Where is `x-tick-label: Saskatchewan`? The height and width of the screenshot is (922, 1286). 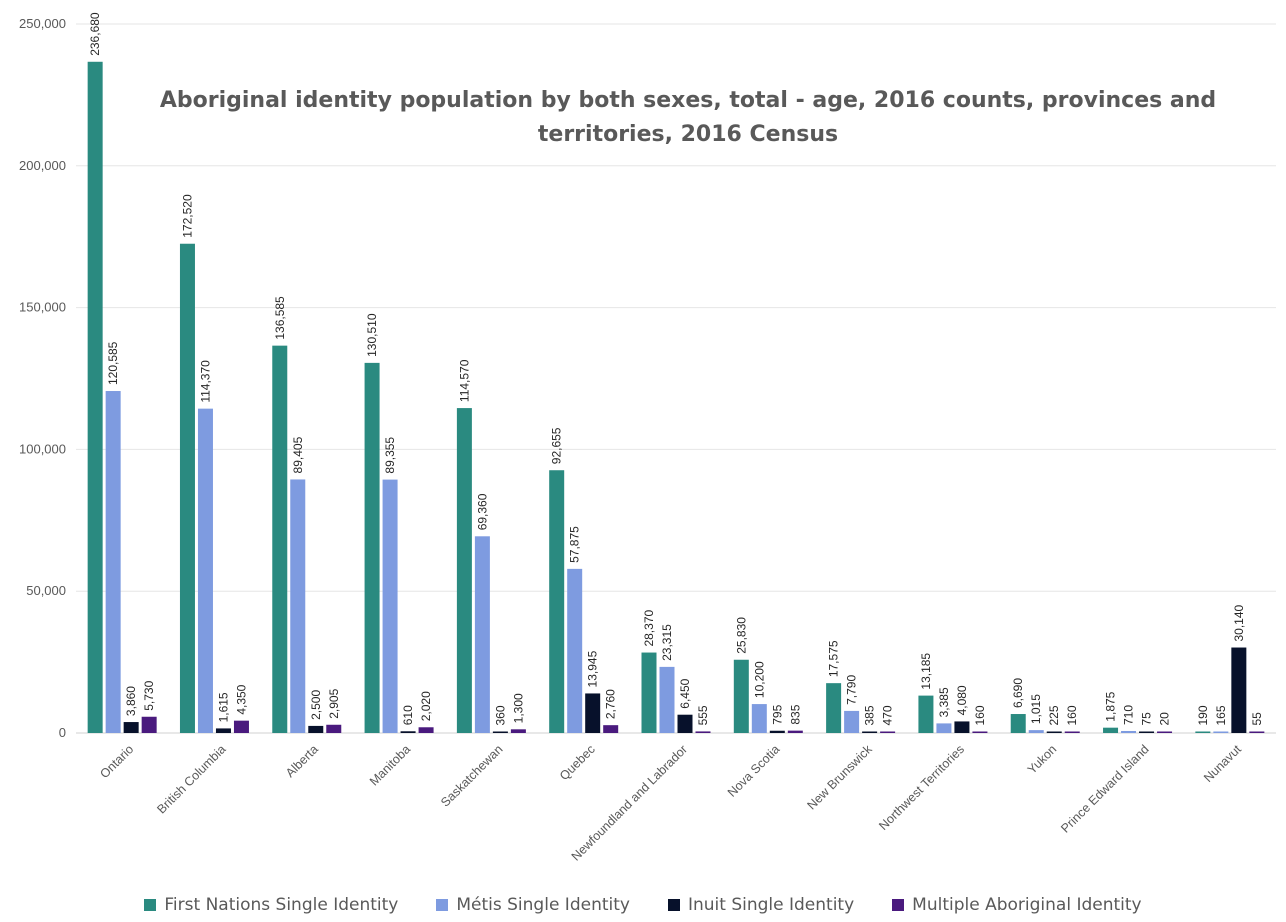 x-tick-label: Saskatchewan is located at coordinates (471, 775).